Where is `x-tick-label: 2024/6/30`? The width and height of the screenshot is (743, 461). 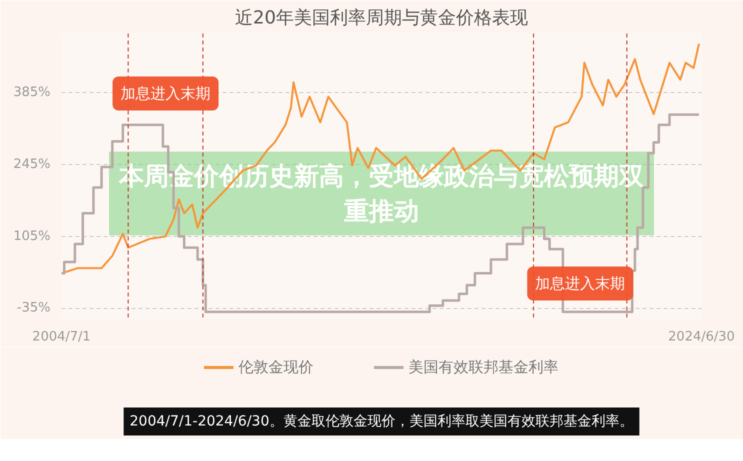
x-tick-label: 2024/6/30 is located at coordinates (701, 337).